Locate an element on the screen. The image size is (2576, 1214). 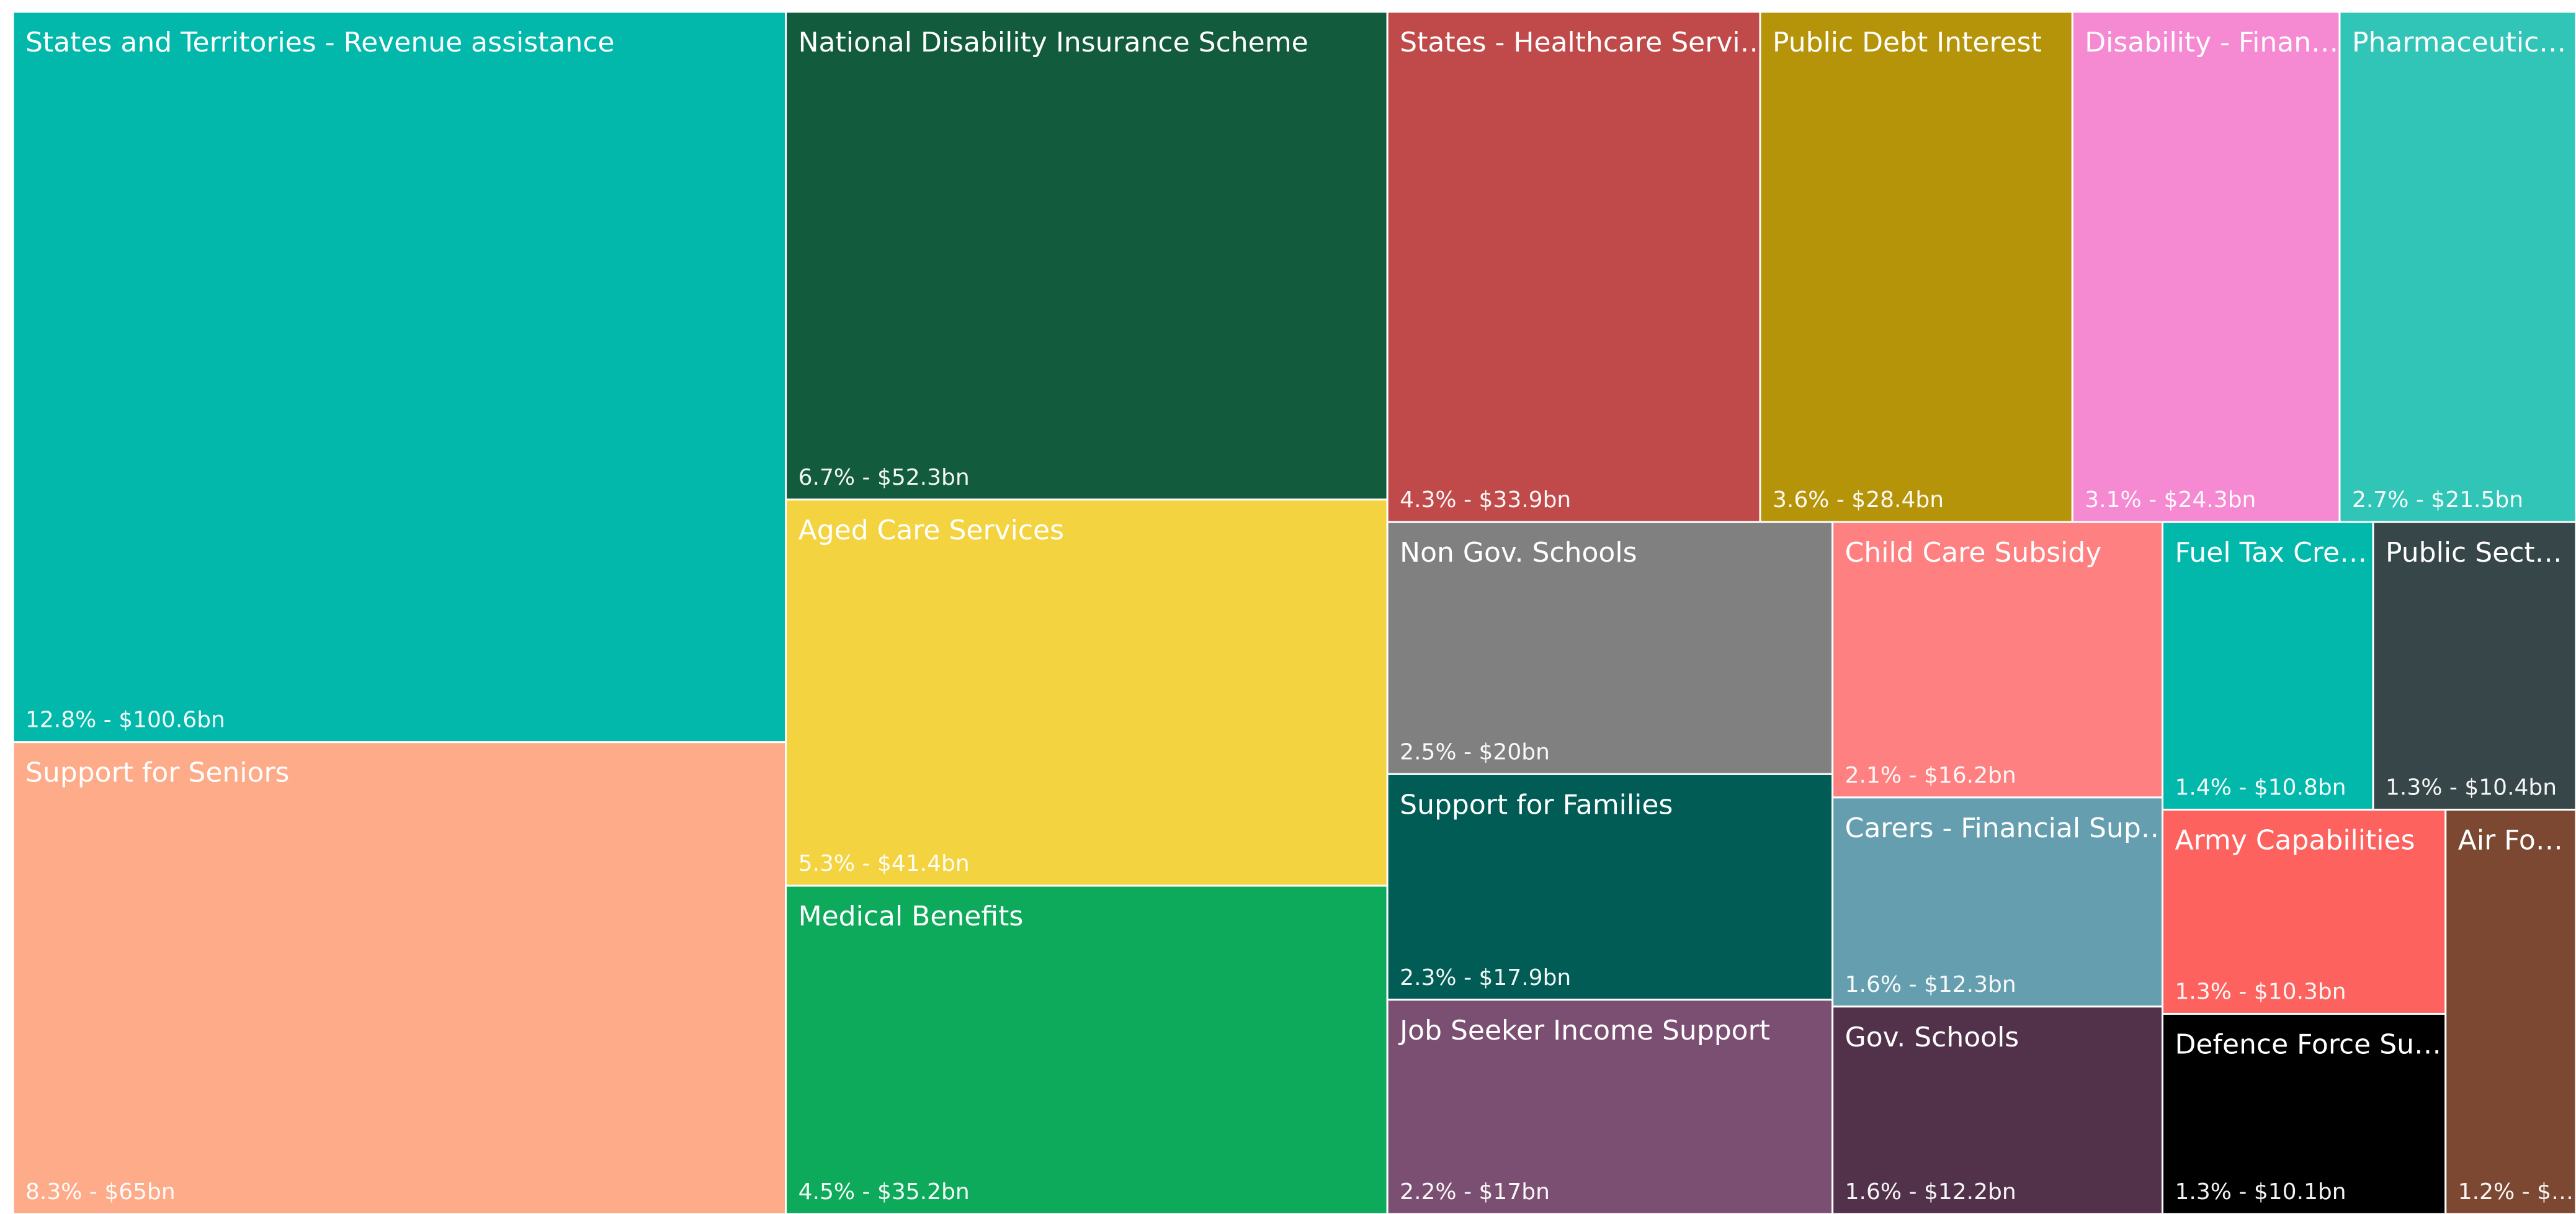
tile: Pharmaceutic… 2.7% - $21.5bn is located at coordinates (2457, 267).